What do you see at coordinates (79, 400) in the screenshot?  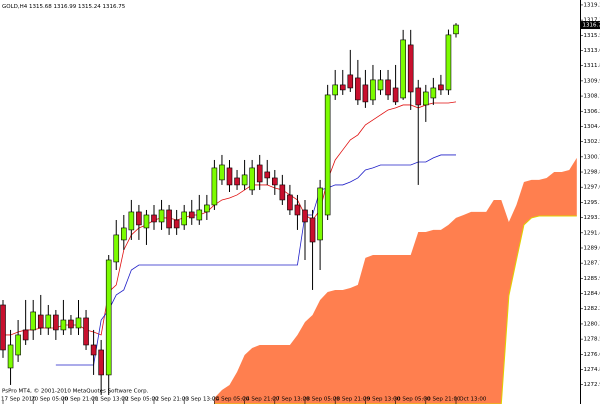 I see `x-tick-label: 20 Sep 21:00` at bounding box center [79, 400].